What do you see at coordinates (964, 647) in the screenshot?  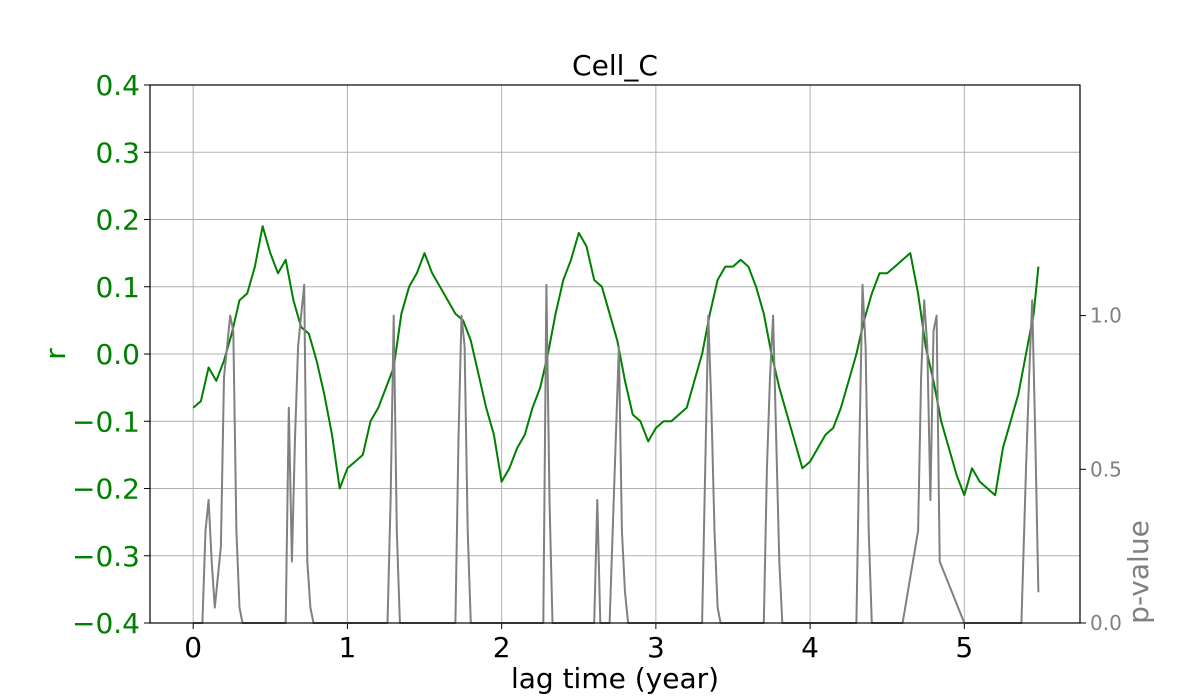 I see `x-tick-label: 5` at bounding box center [964, 647].